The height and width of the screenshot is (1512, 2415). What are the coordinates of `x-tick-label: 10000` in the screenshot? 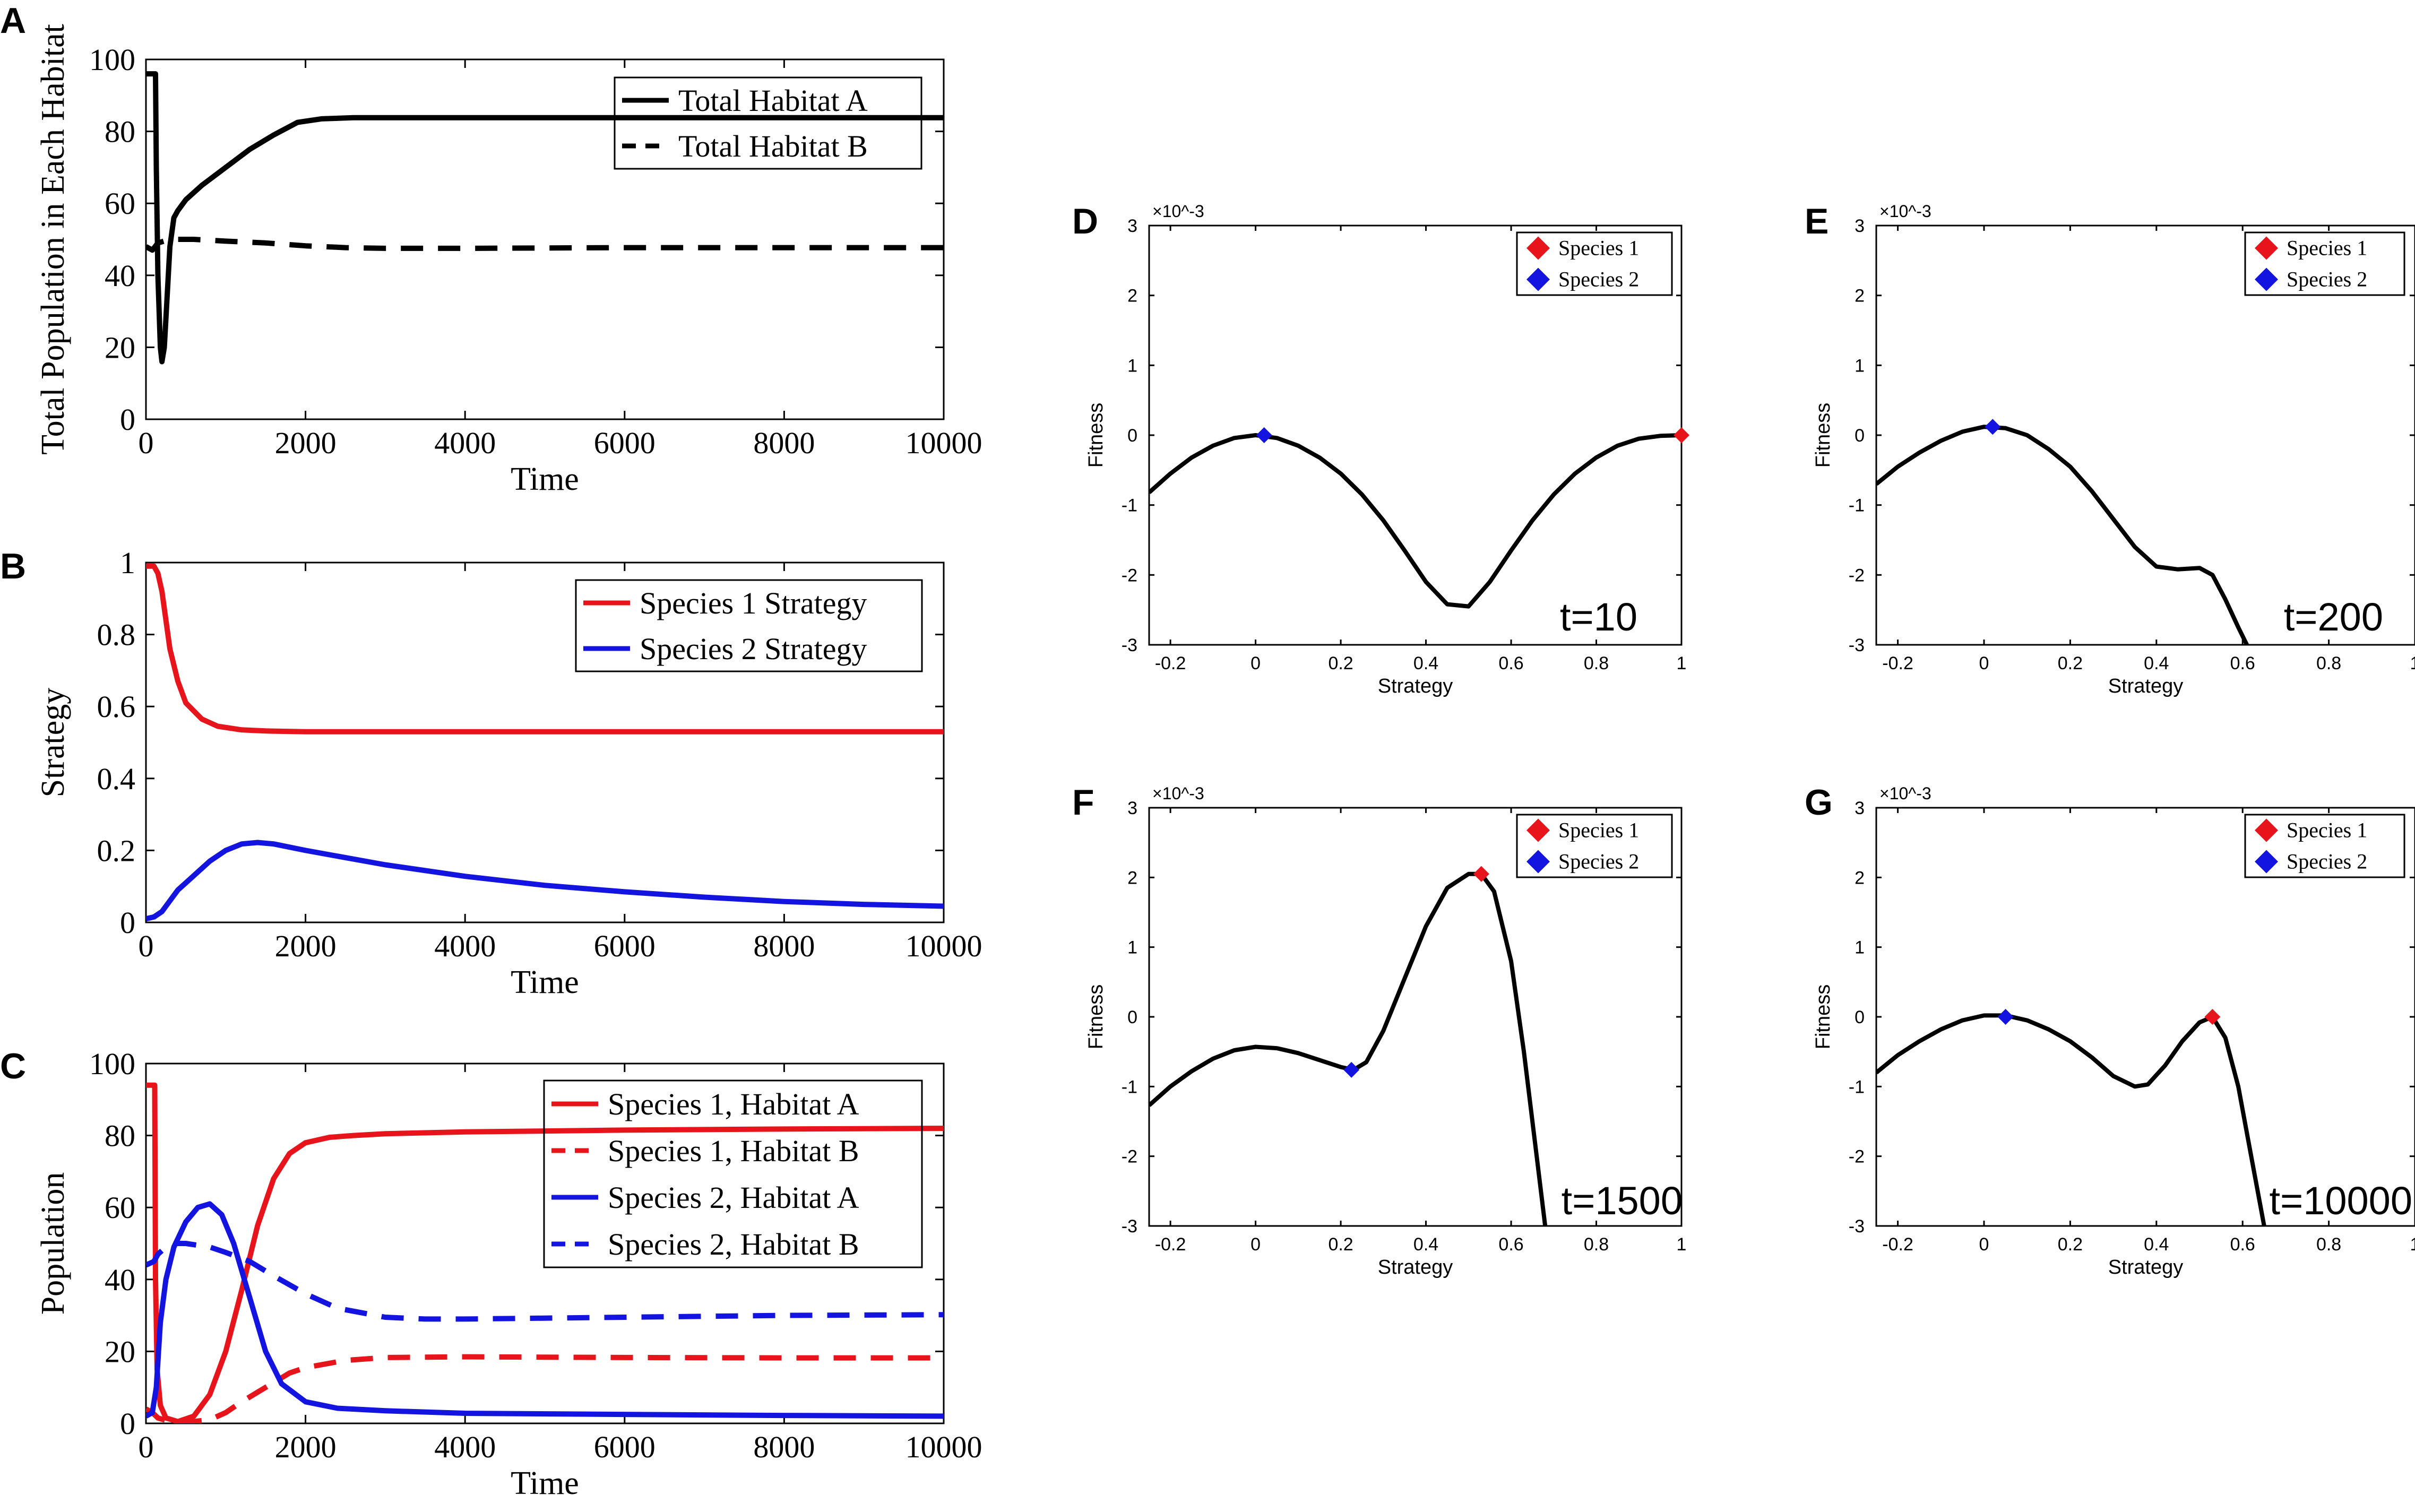 It's located at (943, 946).